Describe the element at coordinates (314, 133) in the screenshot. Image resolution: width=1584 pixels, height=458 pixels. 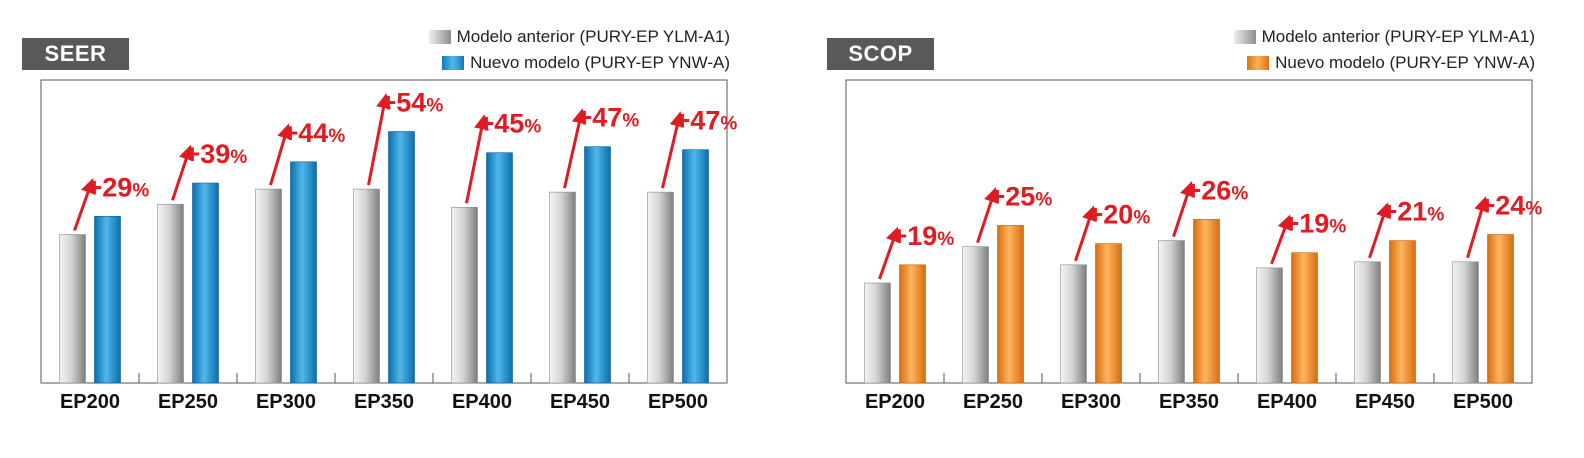
I see `increase-label: +44%` at that location.